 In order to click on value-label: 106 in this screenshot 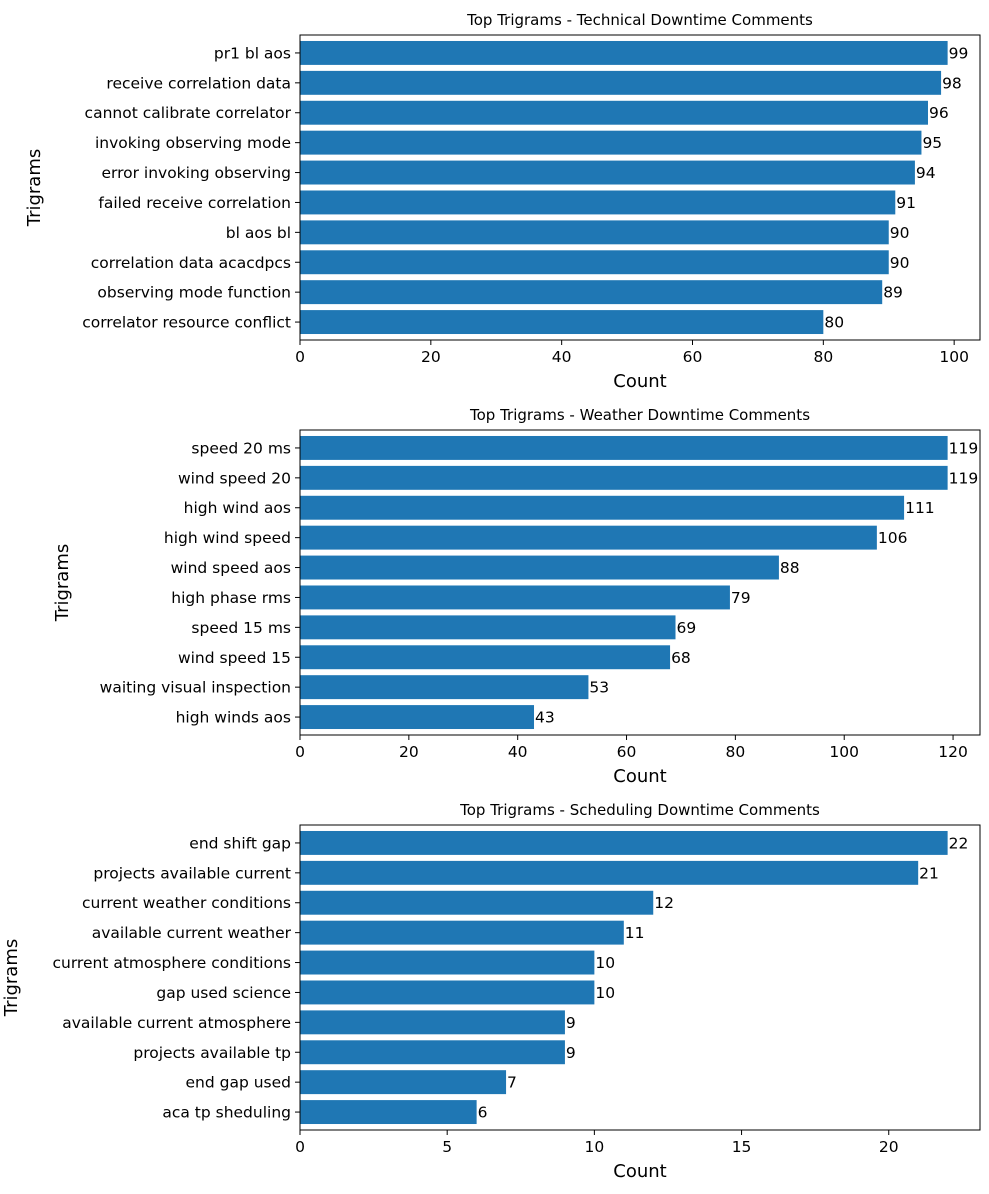, I will do `click(893, 538)`.